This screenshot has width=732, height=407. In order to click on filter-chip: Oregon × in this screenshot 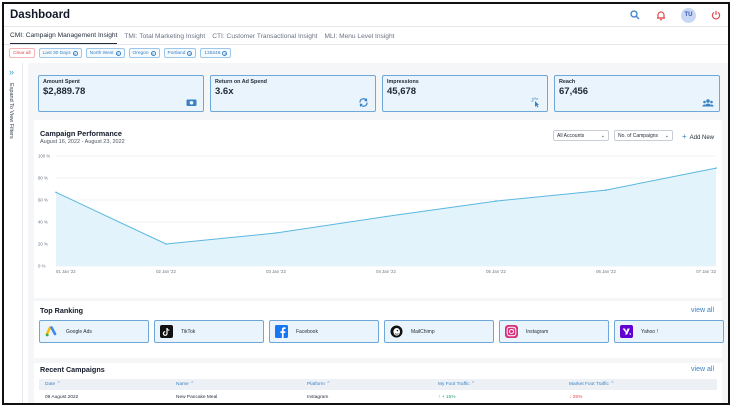, I will do `click(144, 53)`.